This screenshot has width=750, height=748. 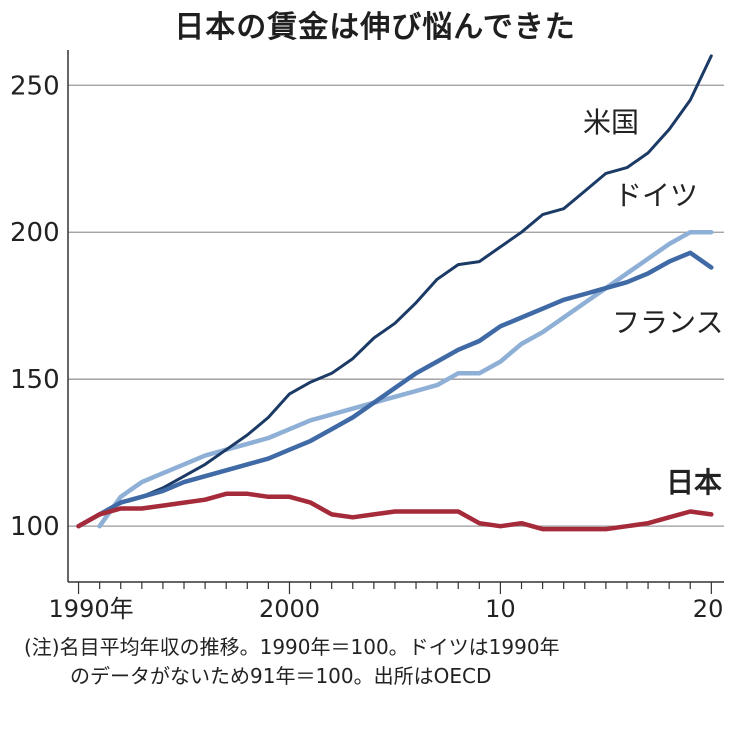 I want to click on series-label-usa: 米国, so click(x=611, y=122).